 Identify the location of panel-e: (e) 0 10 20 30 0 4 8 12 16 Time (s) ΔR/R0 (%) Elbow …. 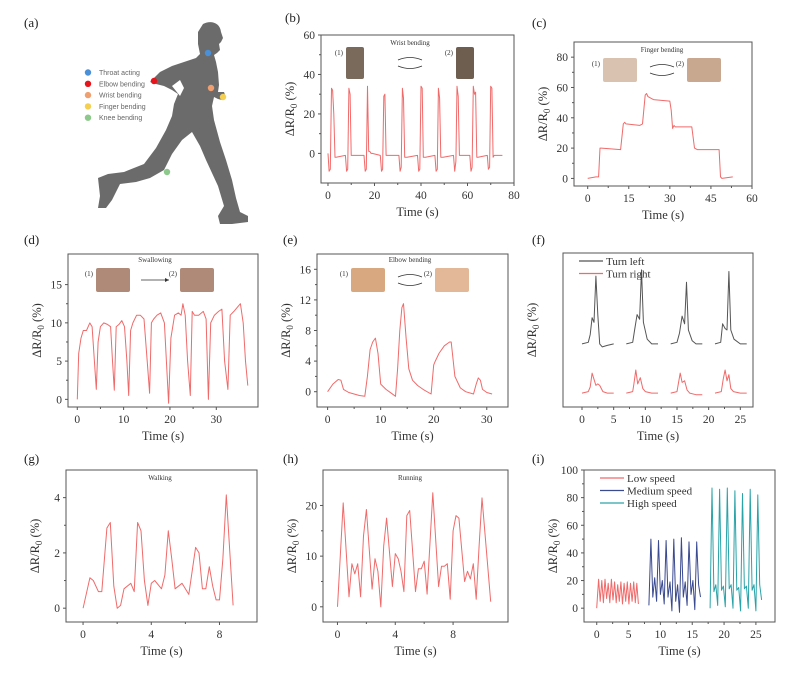
(394, 337).